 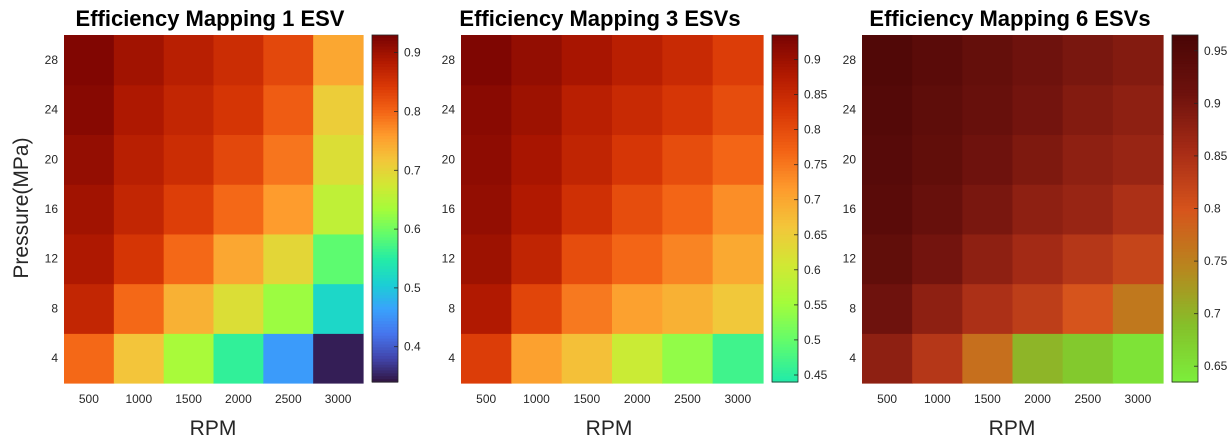 I want to click on colorbar-tick-label: 0.6, so click(x=412, y=229).